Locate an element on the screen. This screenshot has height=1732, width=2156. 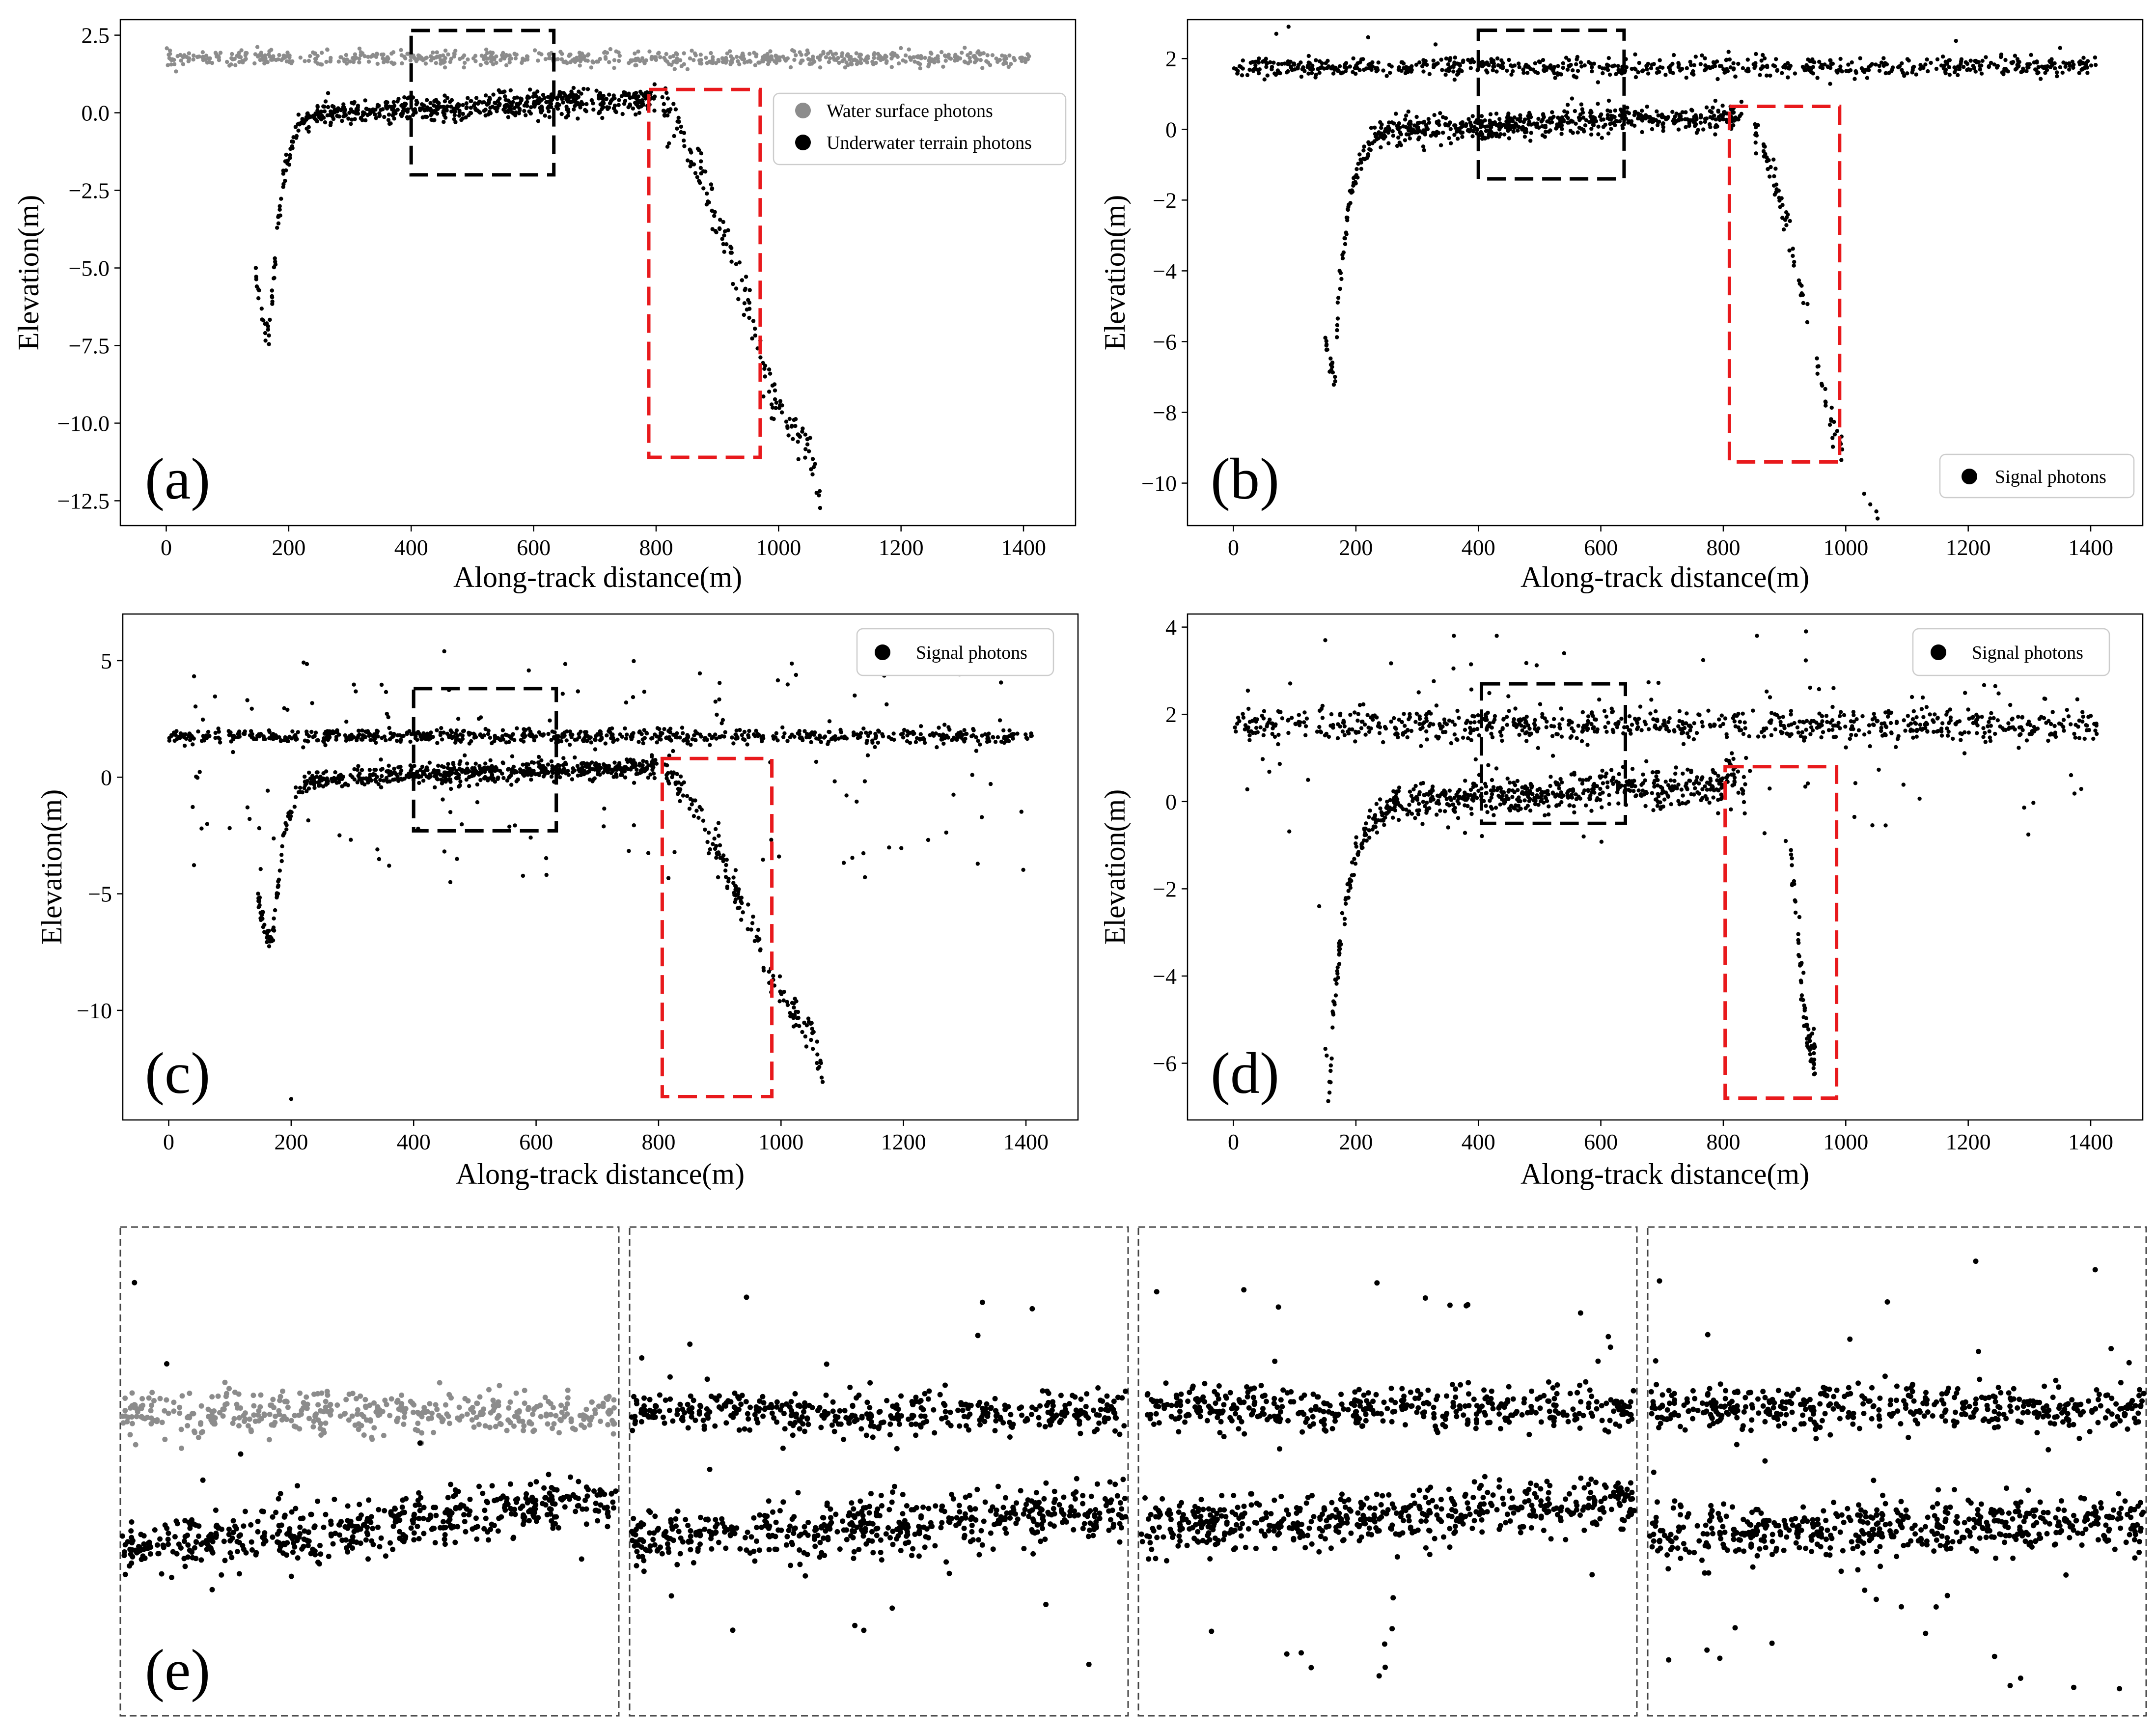
y-tick-label: −10 is located at coordinates (1159, 483).